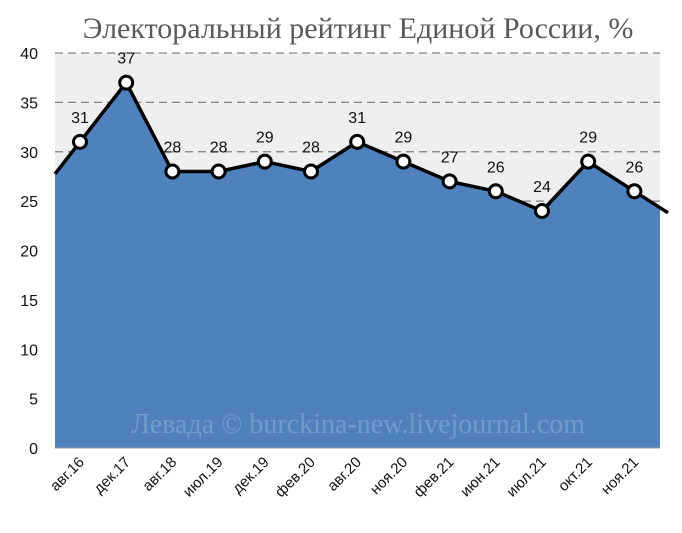 This screenshot has height=533, width=682. What do you see at coordinates (126, 59) in the screenshot?
I see `data-label: 37` at bounding box center [126, 59].